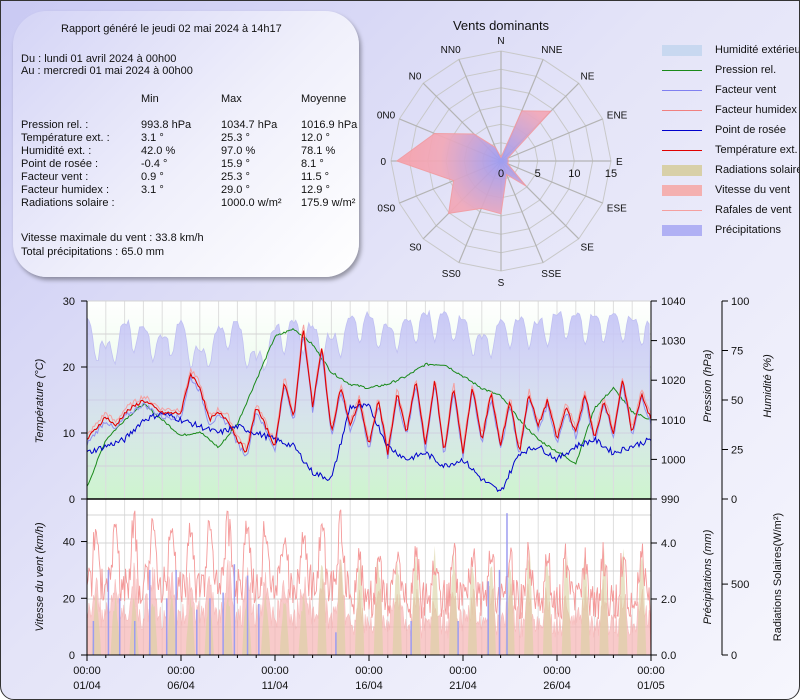 The width and height of the screenshot is (800, 700). I want to click on polar-direction-label: N, so click(500, 41).